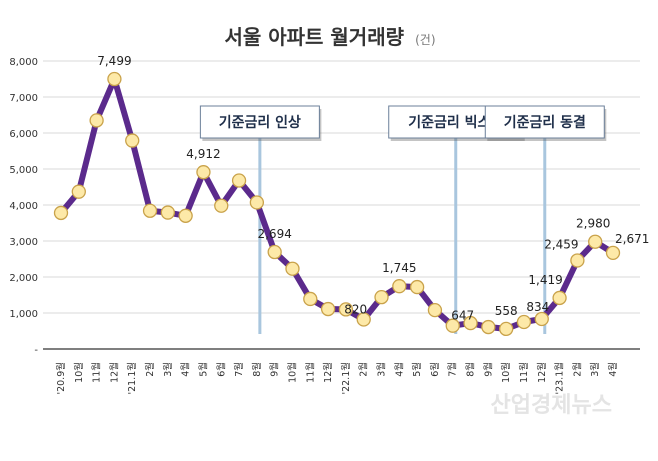  Describe the element at coordinates (355, 309) in the screenshot. I see `data-label: 820` at that location.